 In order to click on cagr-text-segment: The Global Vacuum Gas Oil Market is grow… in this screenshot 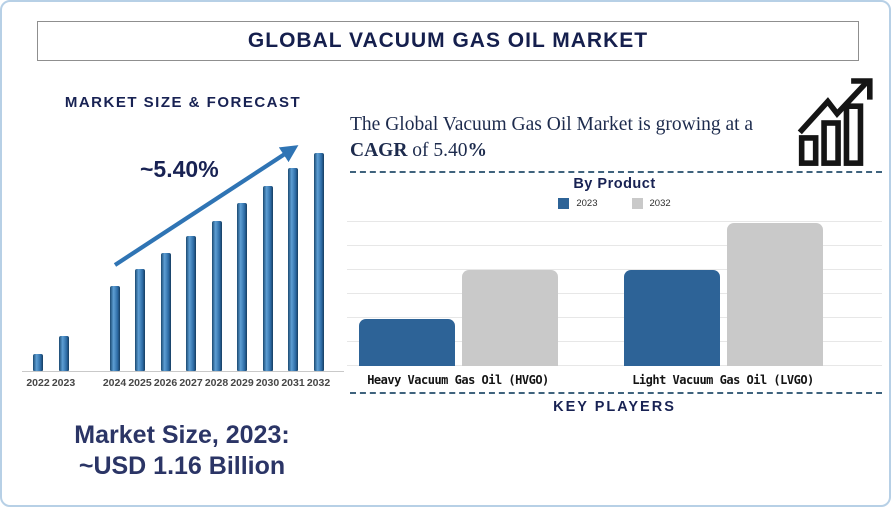, I will do `click(552, 124)`.